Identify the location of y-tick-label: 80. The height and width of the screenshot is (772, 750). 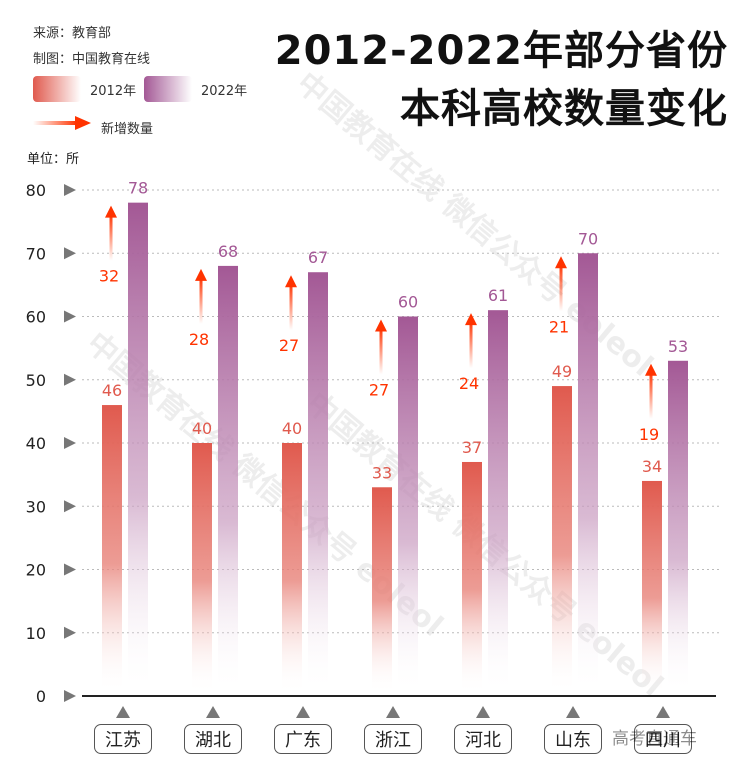
(36, 190).